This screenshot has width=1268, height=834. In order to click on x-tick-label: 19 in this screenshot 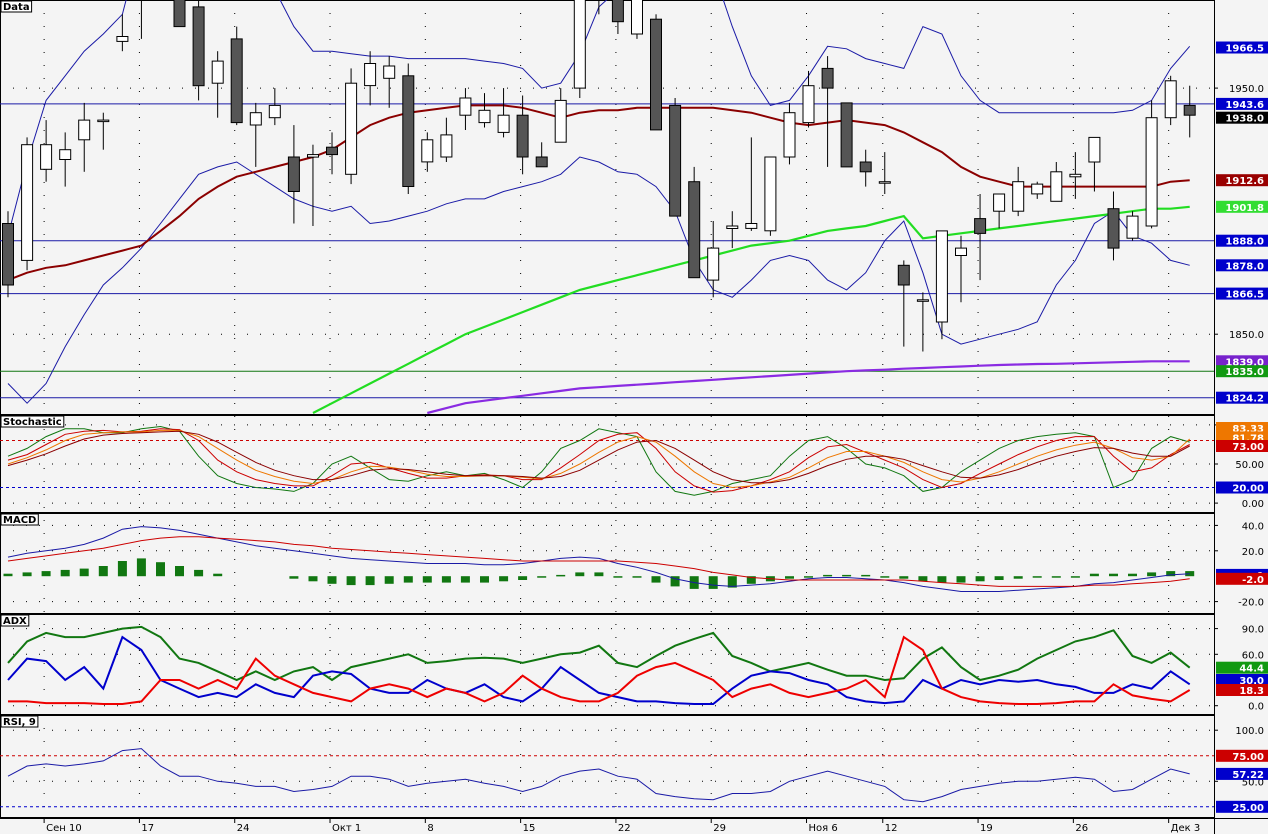, I will do `click(986, 828)`.